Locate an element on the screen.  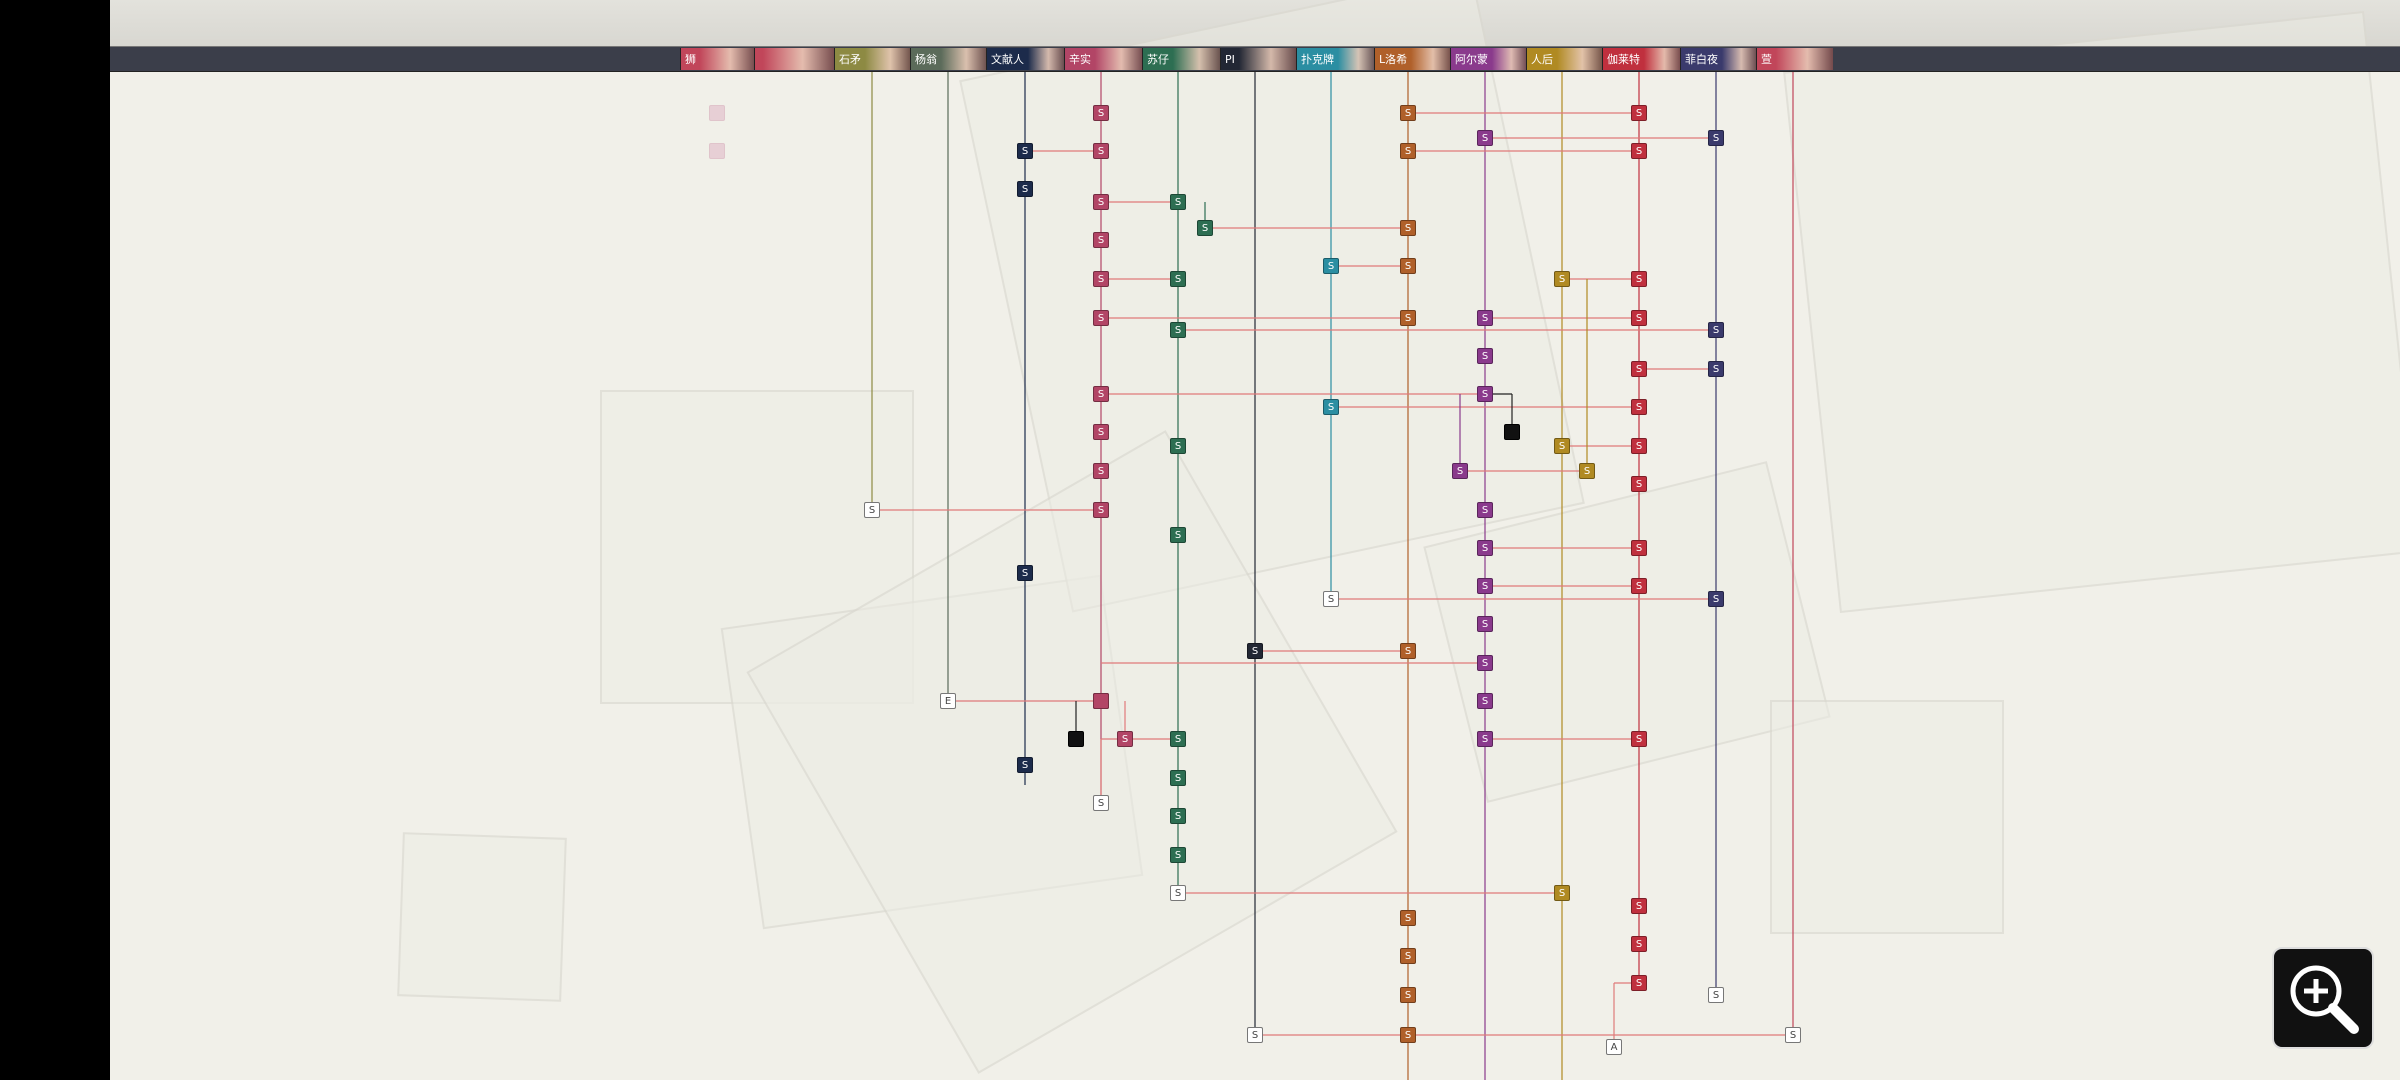
character-tab: 苏仔 is located at coordinates (1181, 59).